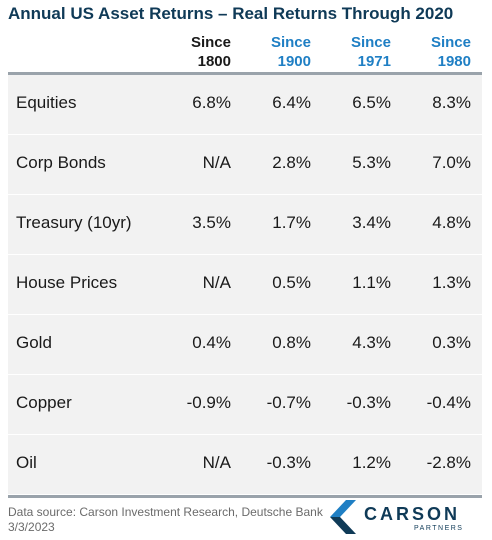 Image resolution: width=492 pixels, height=540 pixels. Describe the element at coordinates (211, 102) in the screenshot. I see `table-cell: 6.8%` at that location.